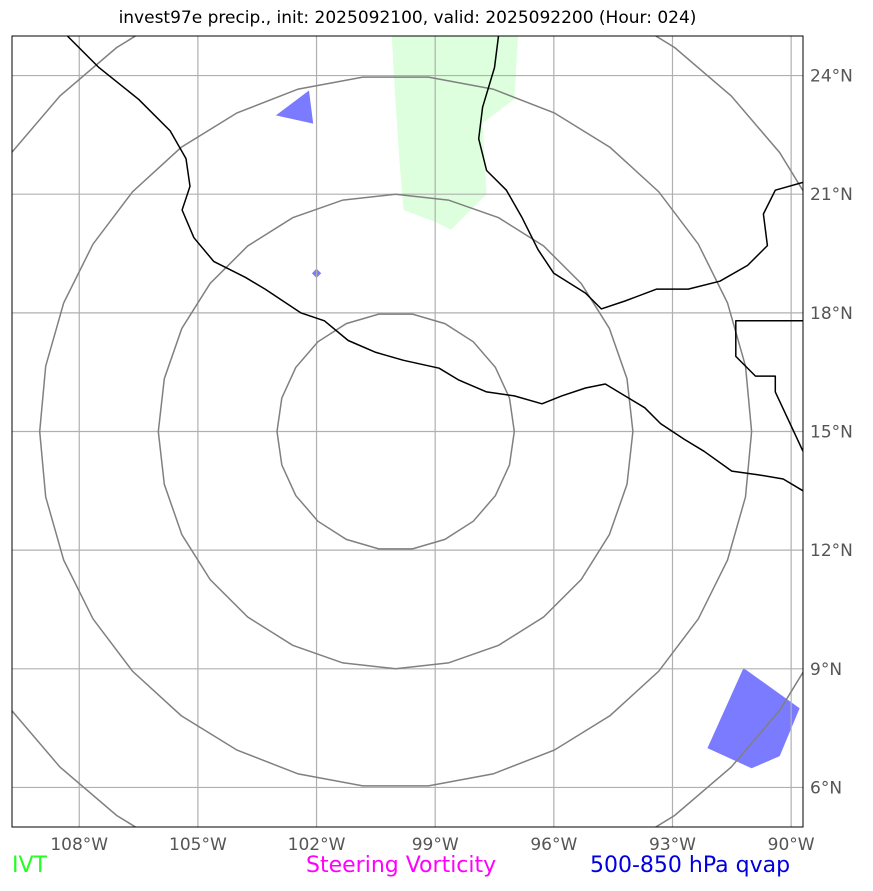 This screenshot has width=873, height=891. I want to click on latitude-labels: 24°N 21°N 18°N 15°N 12°N 9°N 6°N, so click(831, 433).